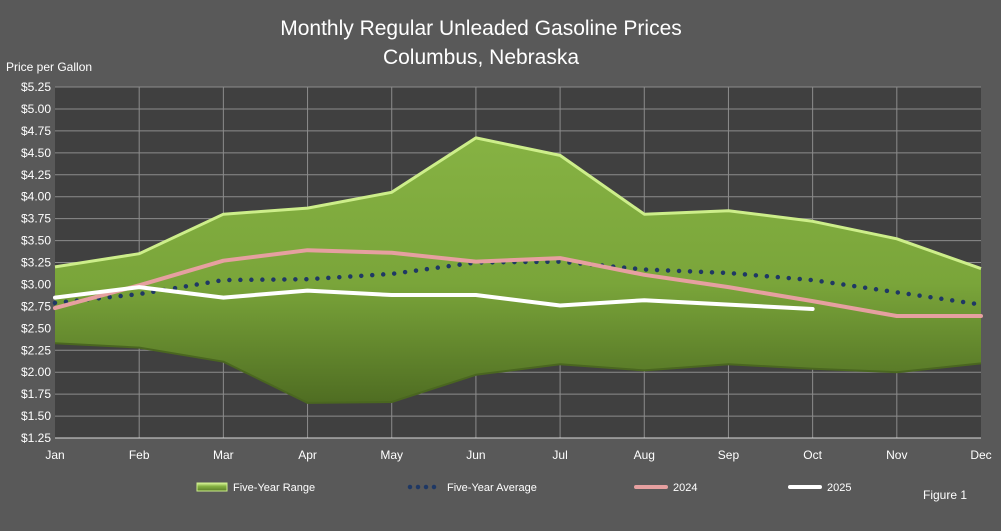 The height and width of the screenshot is (531, 1001). Describe the element at coordinates (518, 373) in the screenshot. I see `range-low-edge` at that location.